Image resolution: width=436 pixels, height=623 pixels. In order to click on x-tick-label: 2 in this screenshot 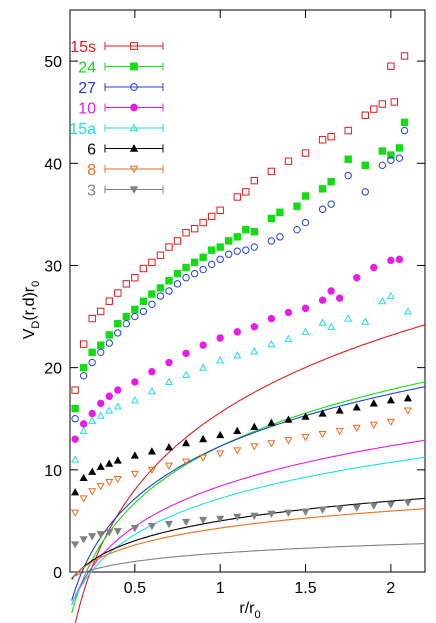, I will do `click(390, 588)`.